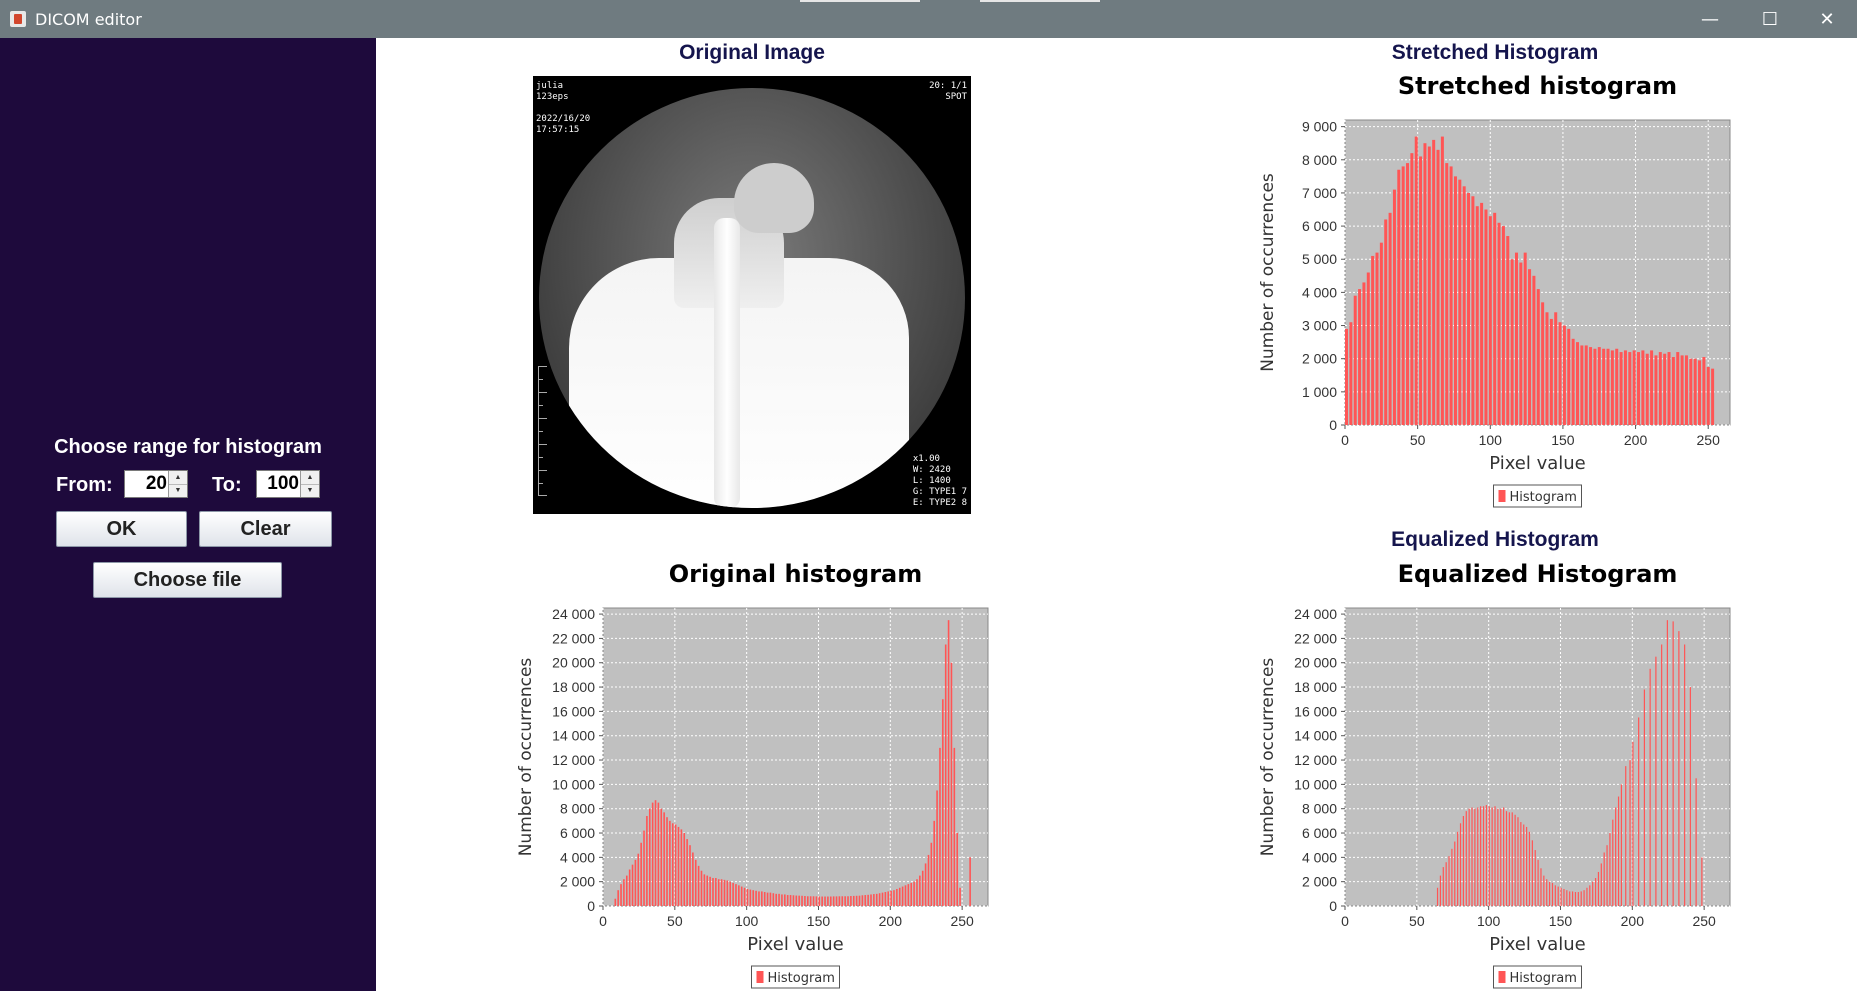 The image size is (1857, 991). I want to click on to-value: 100, so click(283, 483).